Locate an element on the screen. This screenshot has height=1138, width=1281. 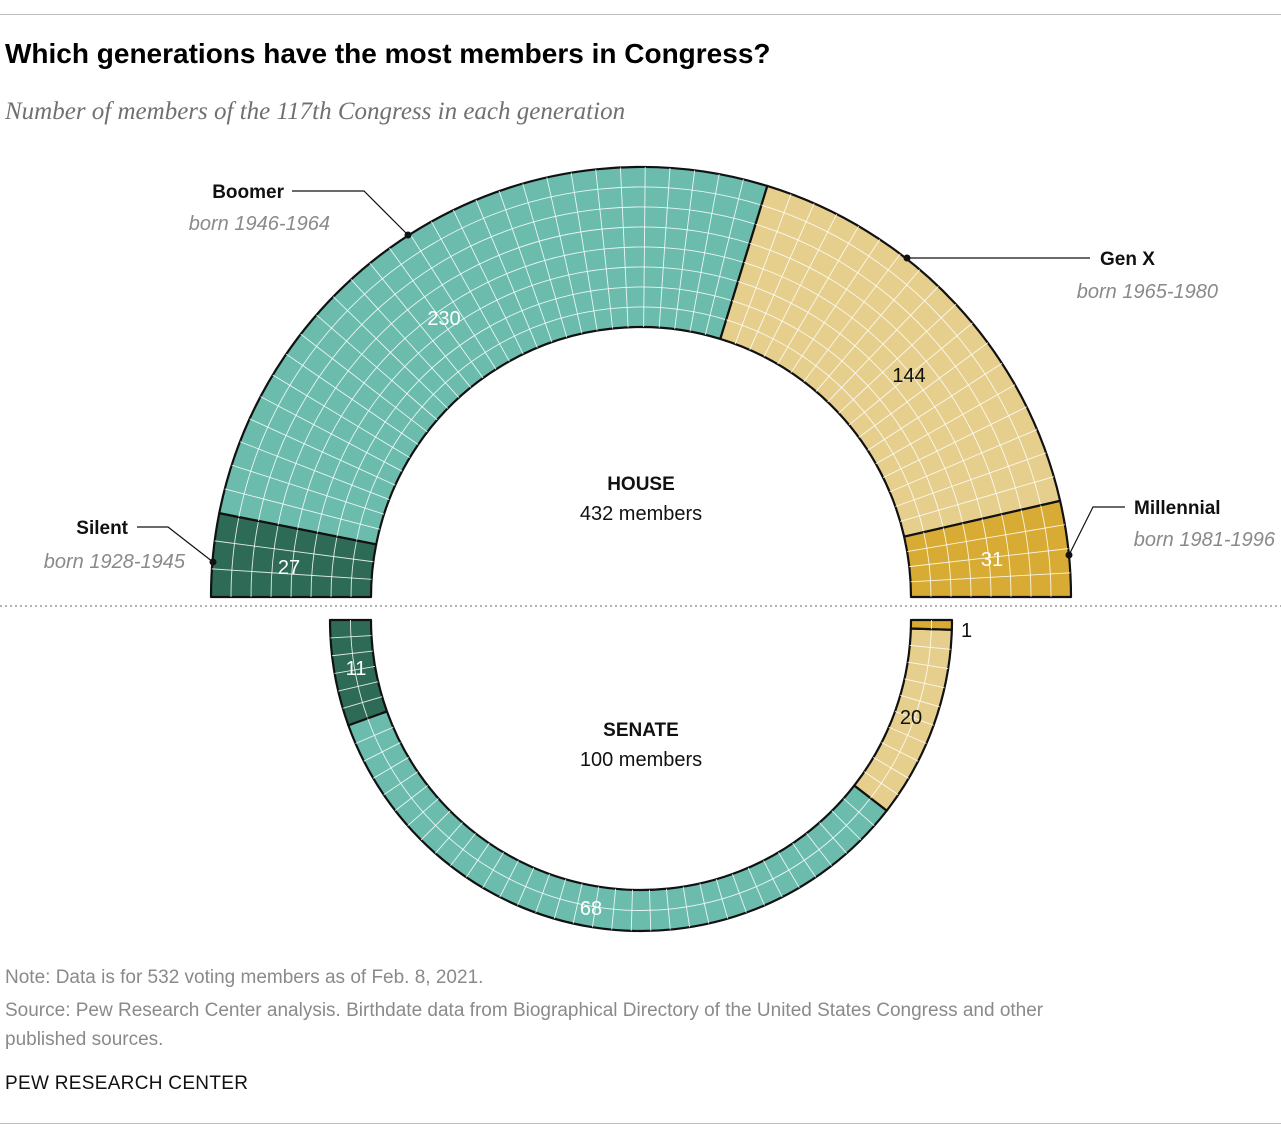
seg-senate-gen-x is located at coordinates (903, 719).